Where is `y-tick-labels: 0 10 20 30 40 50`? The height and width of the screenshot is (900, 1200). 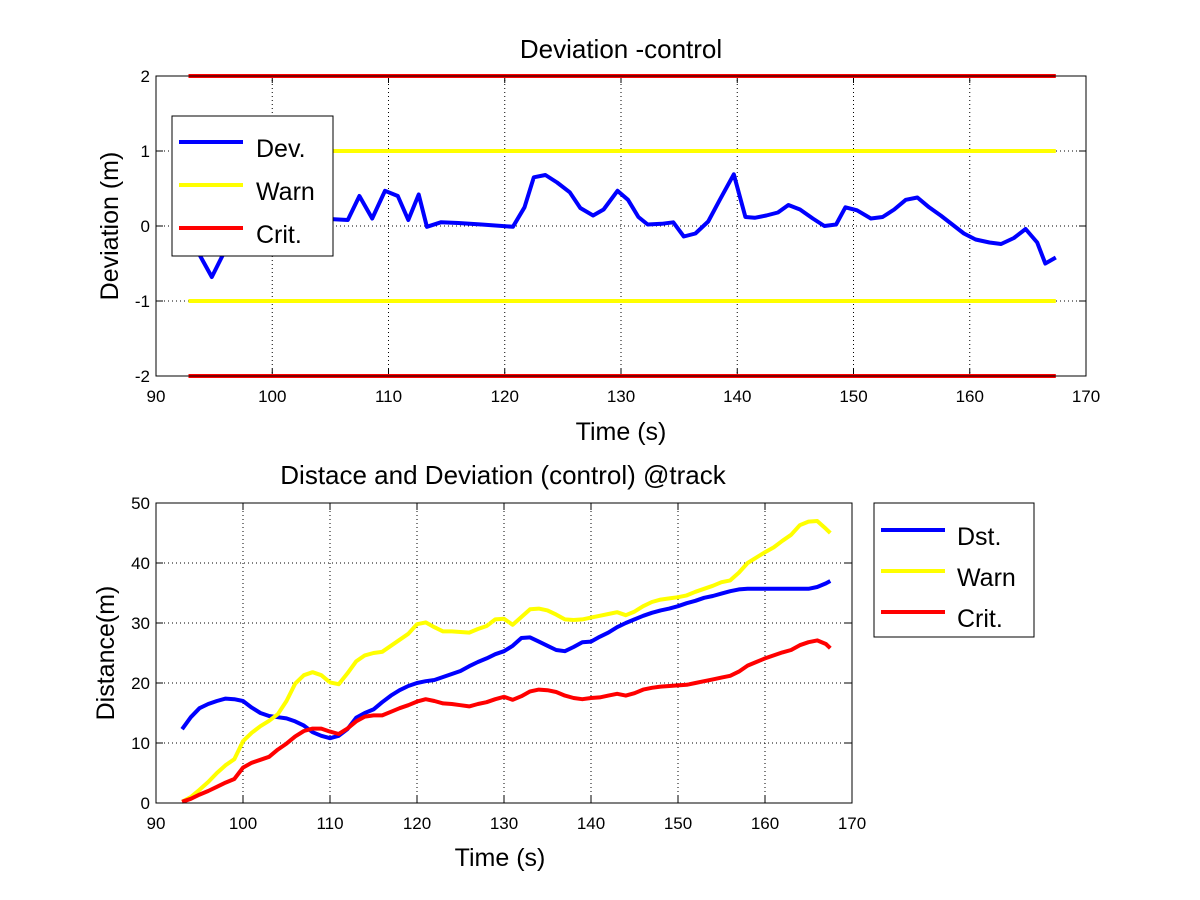
y-tick-labels: 0 10 20 30 40 50 is located at coordinates (140, 653).